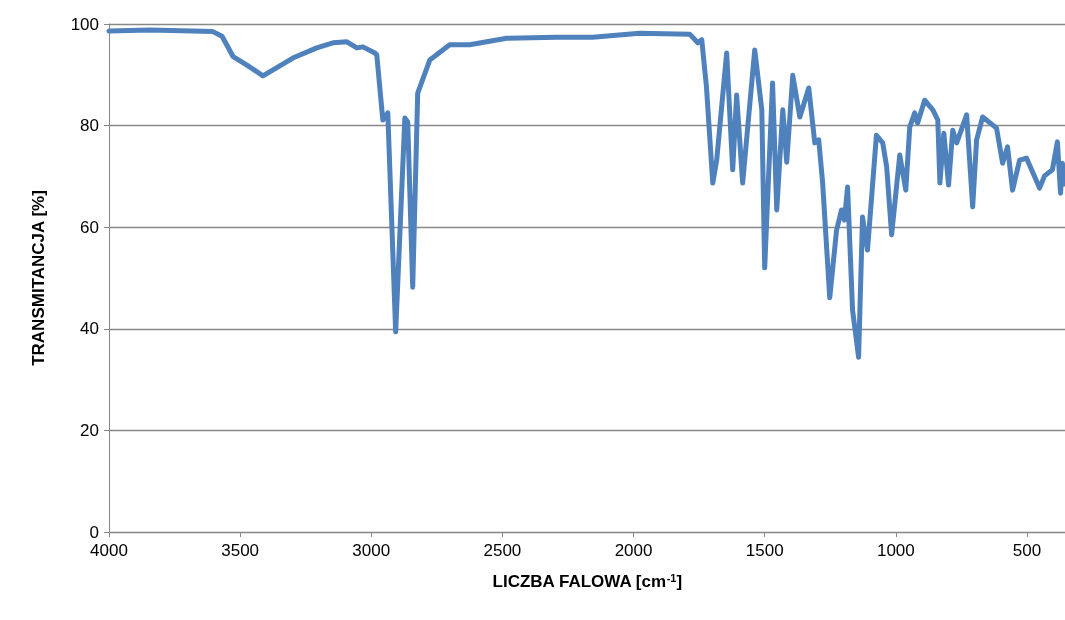 The height and width of the screenshot is (620, 1065). Describe the element at coordinates (633, 550) in the screenshot. I see `x-tick-label: 2000` at that location.